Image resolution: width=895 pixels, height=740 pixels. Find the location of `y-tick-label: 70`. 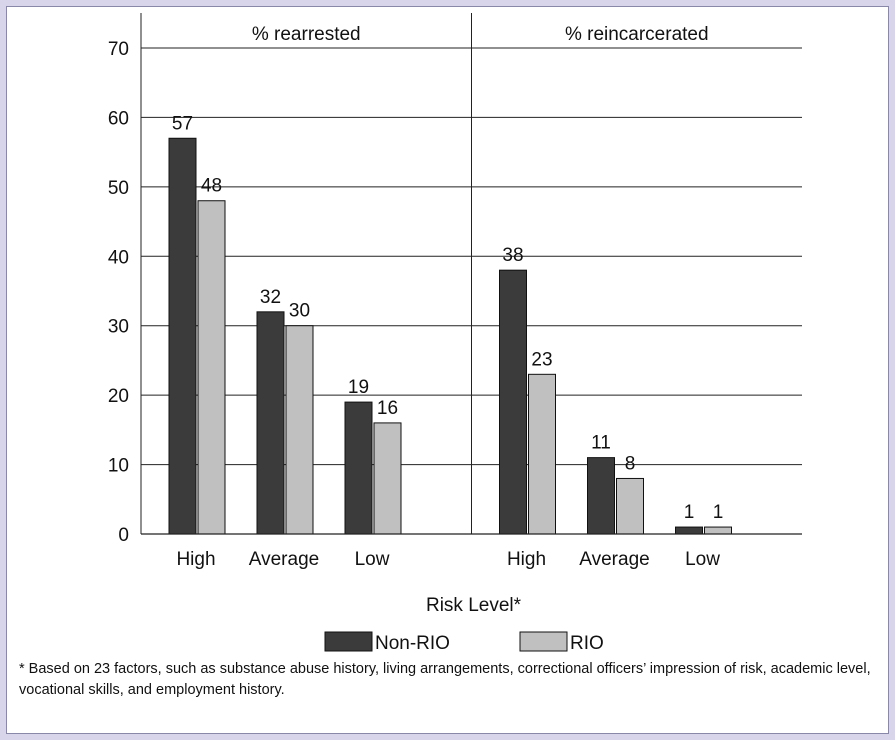

y-tick-label: 70 is located at coordinates (118, 49).